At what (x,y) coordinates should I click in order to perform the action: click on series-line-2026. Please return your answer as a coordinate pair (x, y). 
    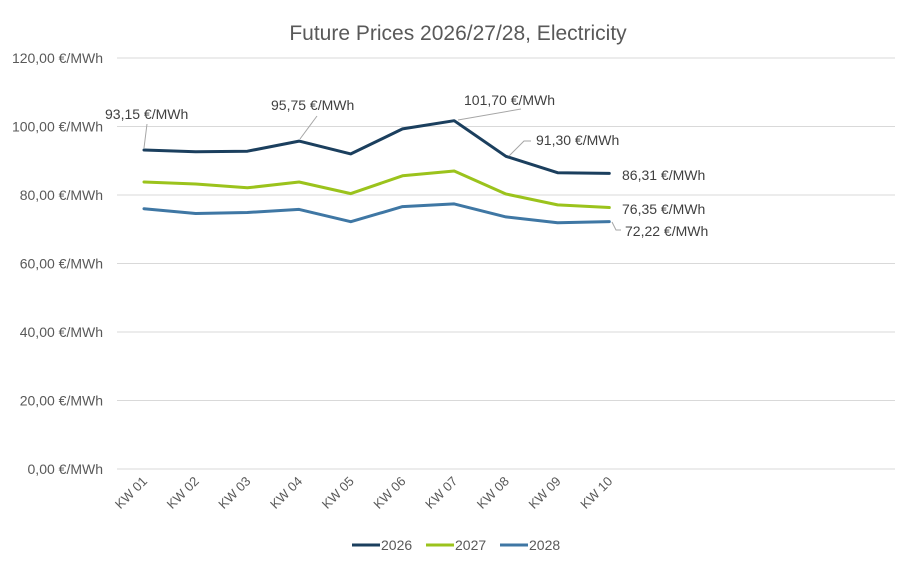
    Looking at the image, I should click on (376, 147).